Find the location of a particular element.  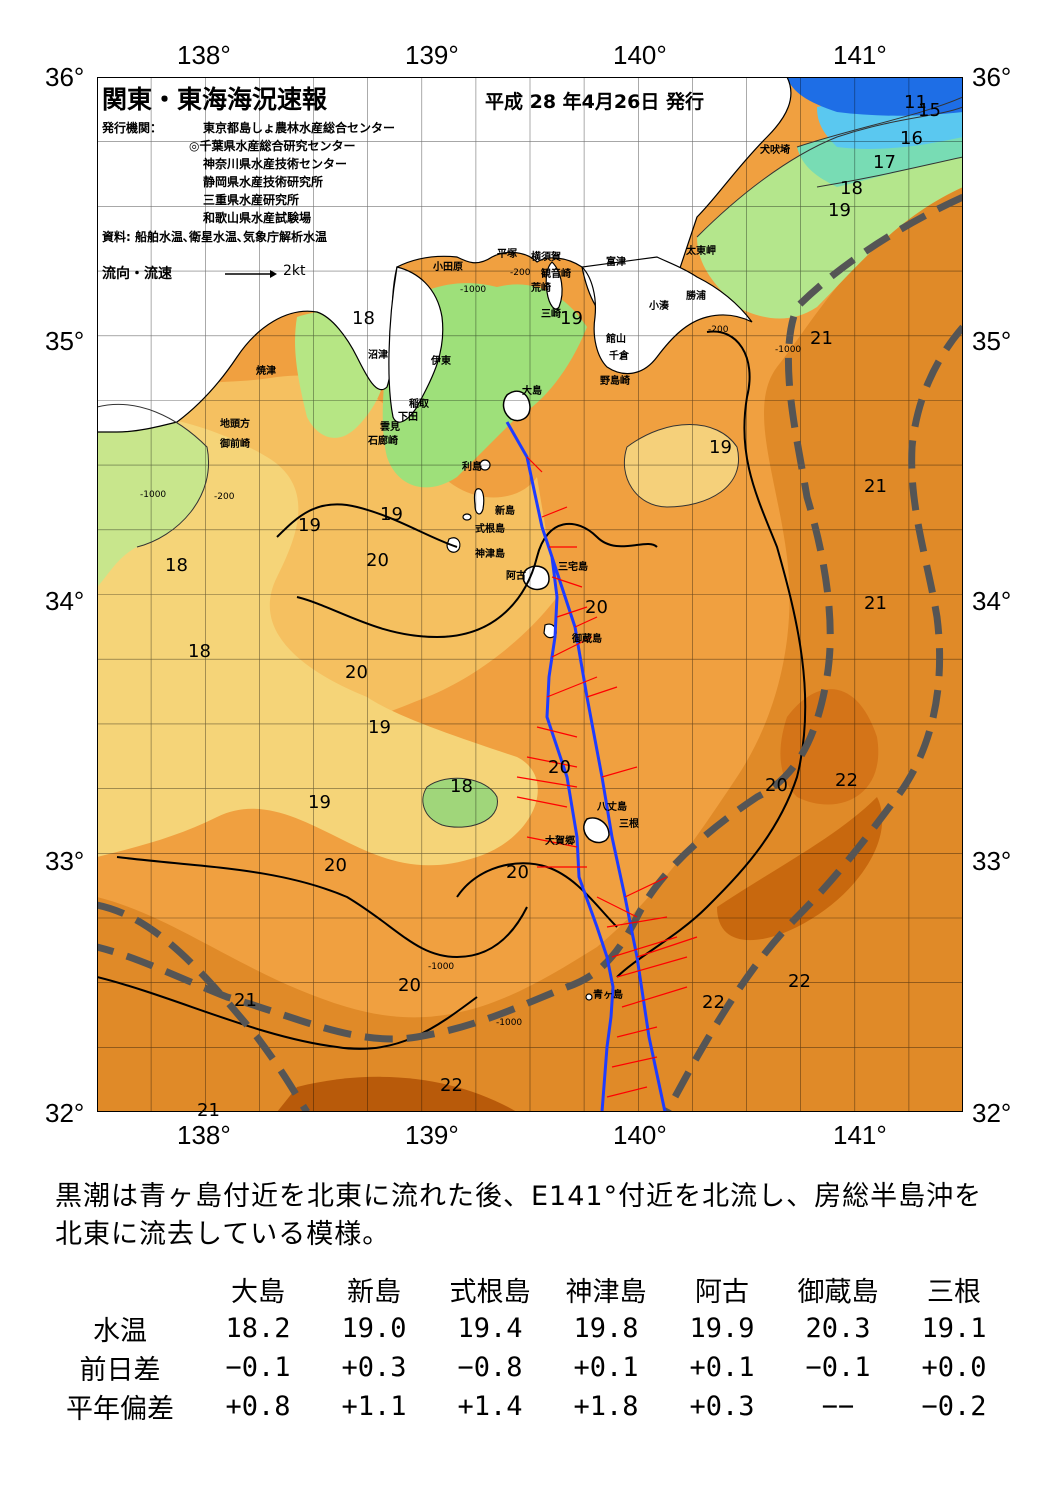

cell: 19.8 is located at coordinates (606, 1328).